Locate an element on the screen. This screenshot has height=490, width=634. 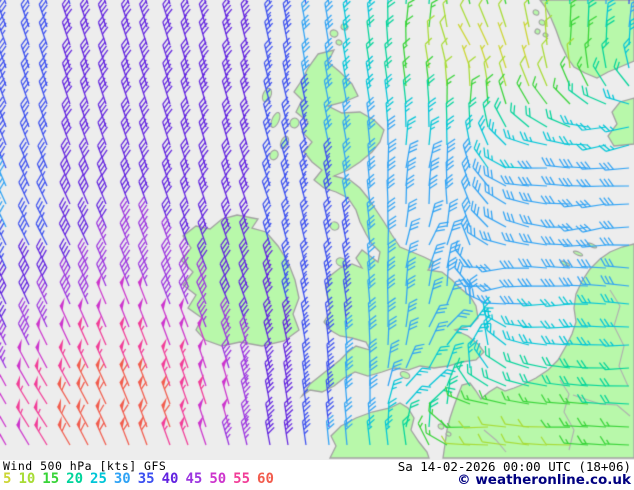
legend-value-10: 10 is located at coordinates (27, 479).